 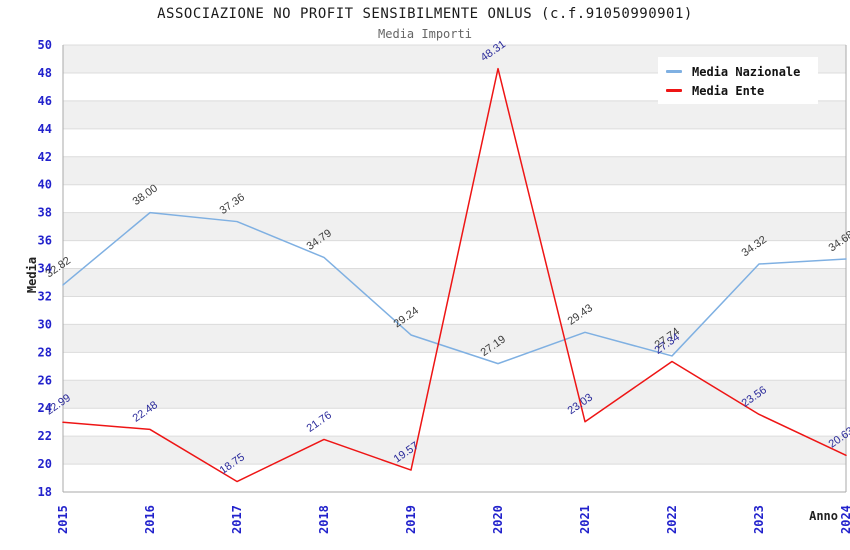 What do you see at coordinates (324, 519) in the screenshot?
I see `x-tick-label: 2018` at bounding box center [324, 519].